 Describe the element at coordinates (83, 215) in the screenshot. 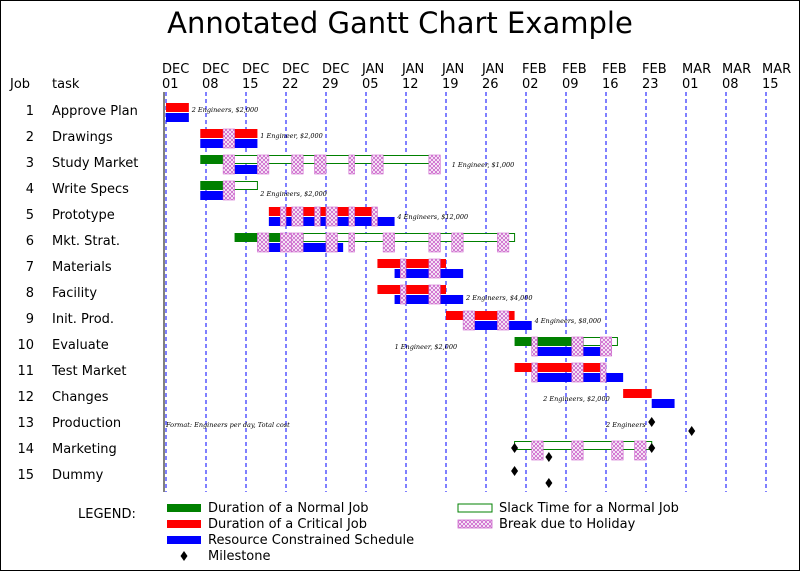

I see `task-label: Prototype` at that location.